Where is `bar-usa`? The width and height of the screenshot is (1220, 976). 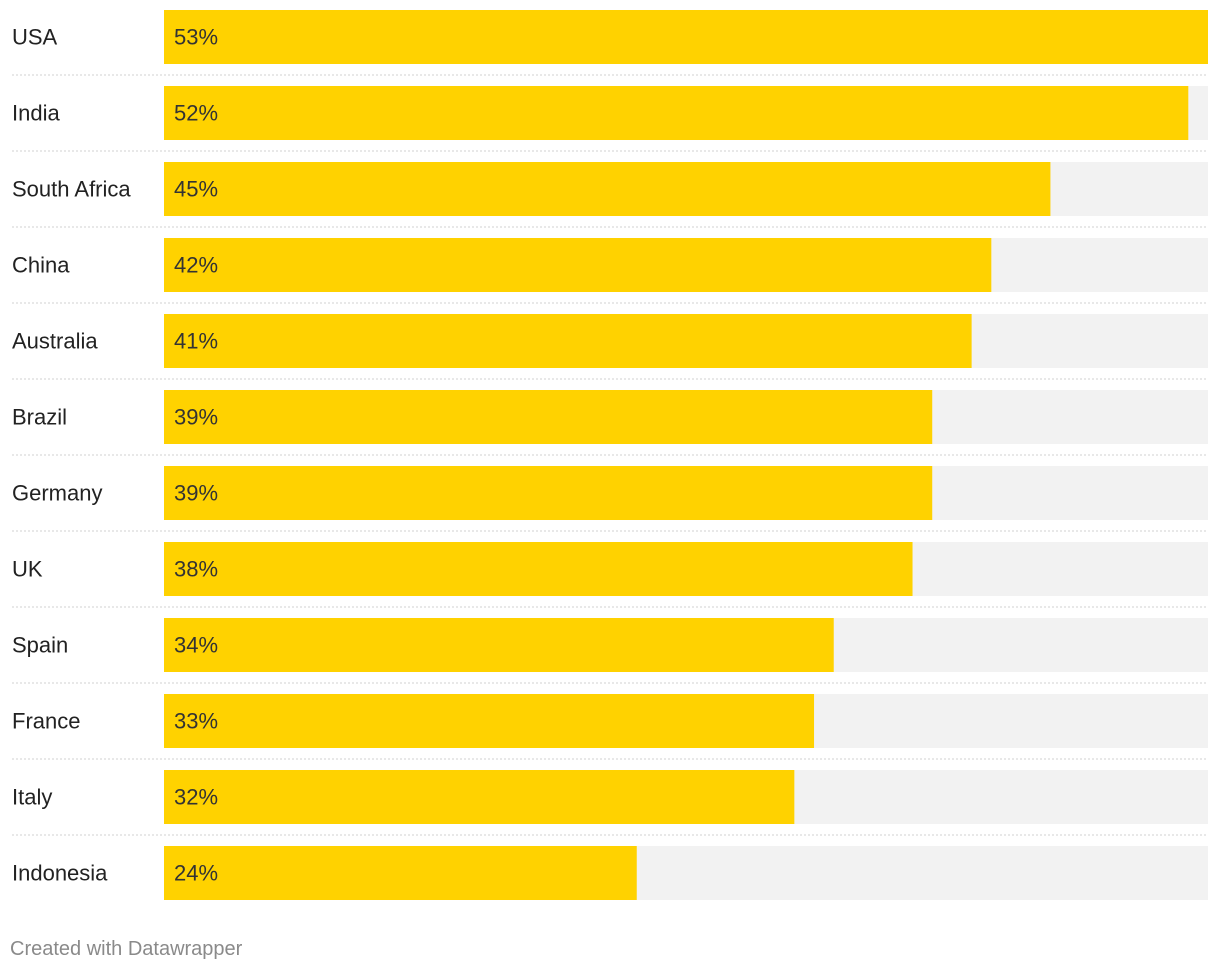
bar-usa is located at coordinates (686, 37).